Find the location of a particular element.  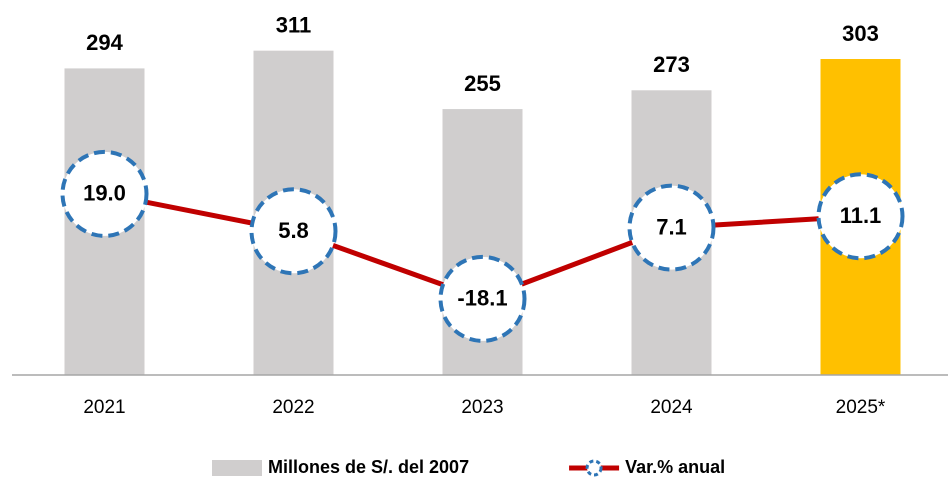

legend-marker is located at coordinates (594, 468).